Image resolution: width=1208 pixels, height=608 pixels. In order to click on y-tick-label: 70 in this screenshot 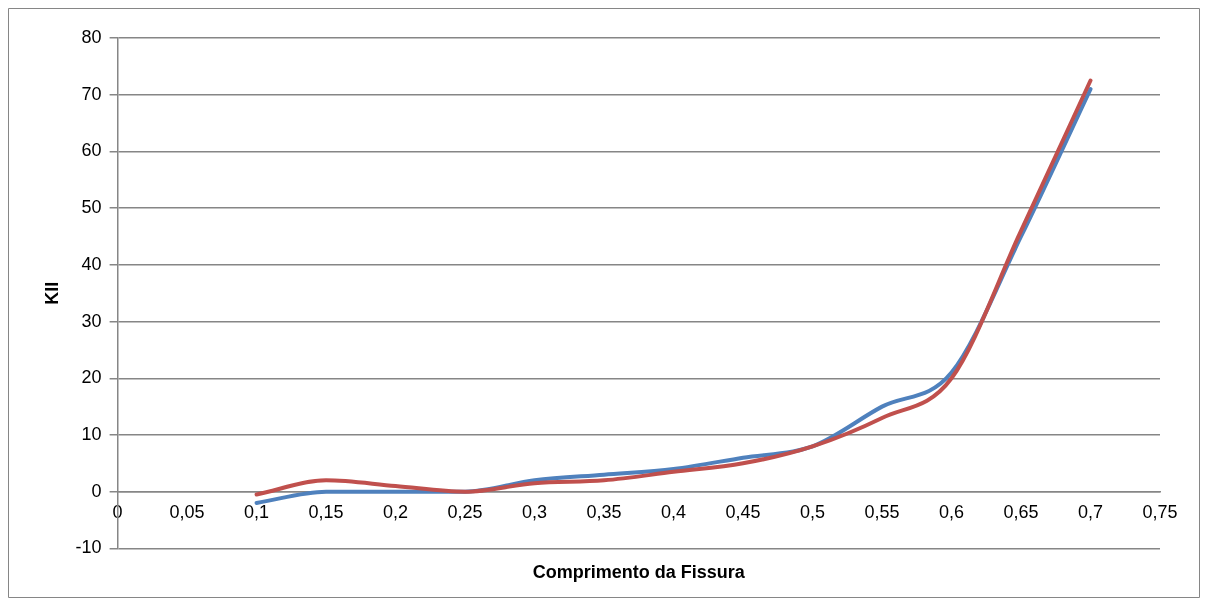, I will do `click(91, 93)`.